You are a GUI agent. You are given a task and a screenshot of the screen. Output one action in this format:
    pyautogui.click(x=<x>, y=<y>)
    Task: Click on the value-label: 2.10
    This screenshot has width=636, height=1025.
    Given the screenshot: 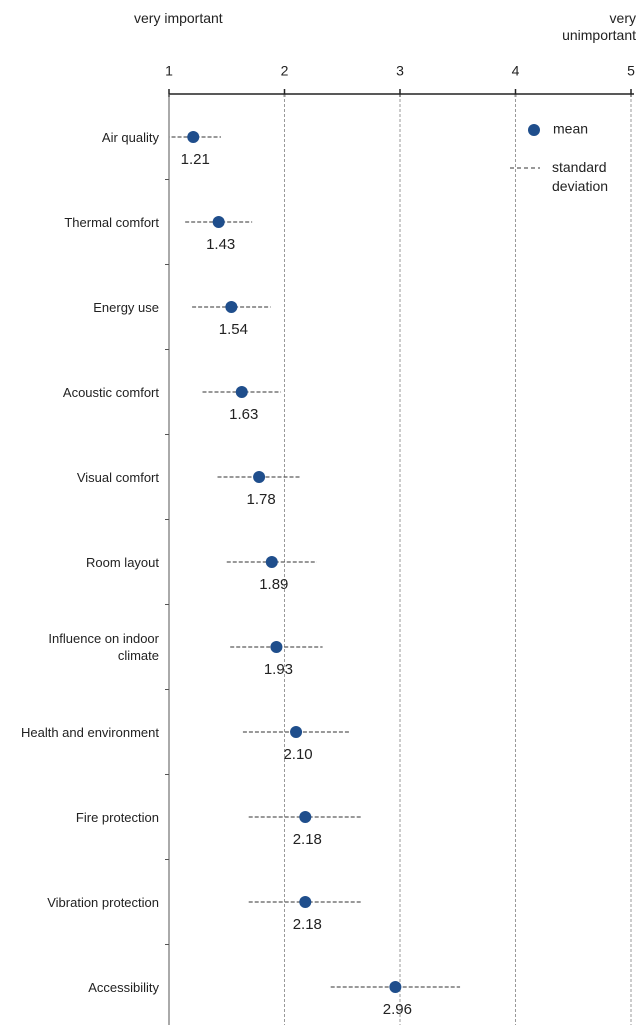 What is the action you would take?
    pyautogui.click(x=297, y=754)
    